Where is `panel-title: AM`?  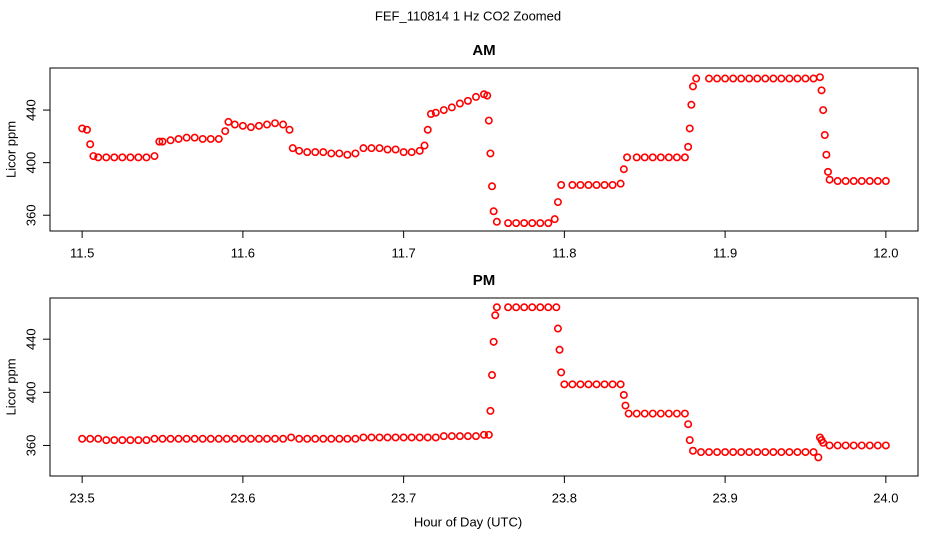
panel-title: AM is located at coordinates (483, 50).